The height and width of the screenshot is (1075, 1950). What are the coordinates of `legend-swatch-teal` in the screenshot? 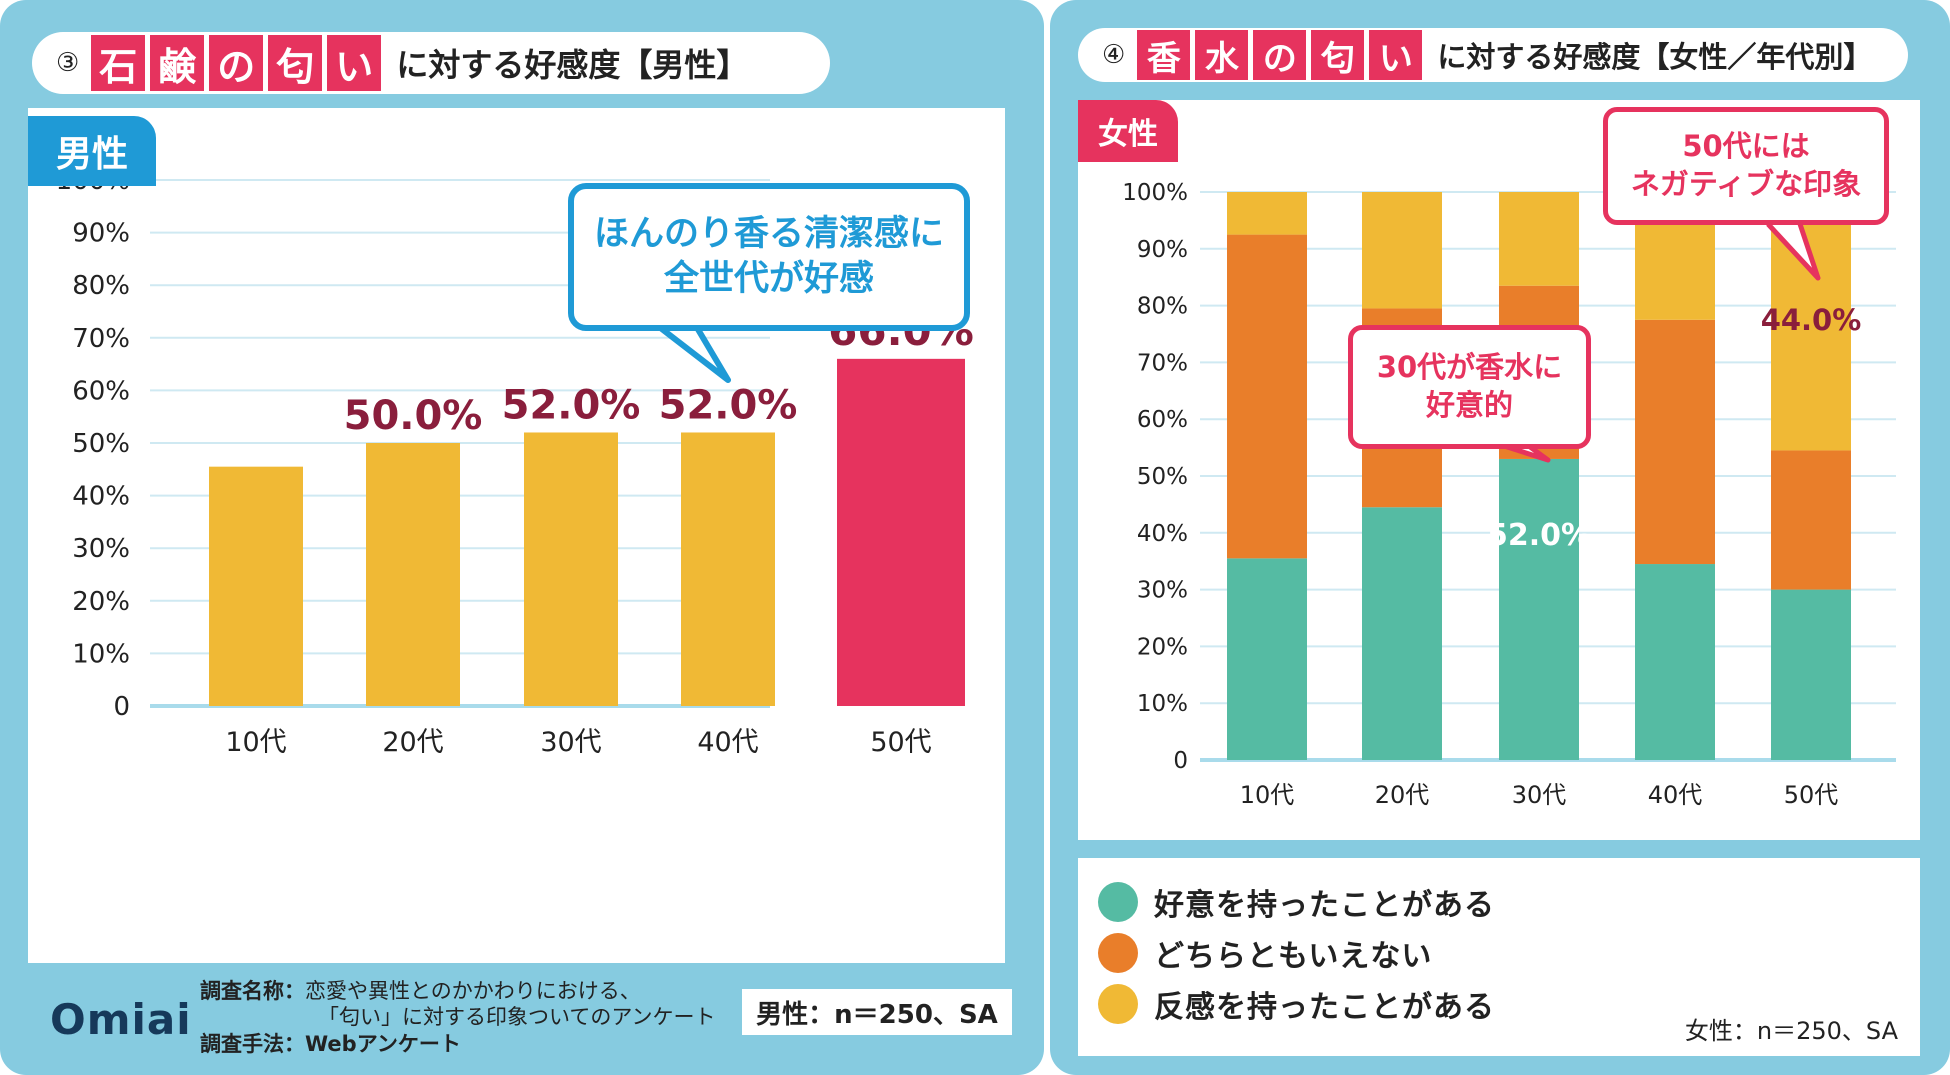 It's located at (1118, 902).